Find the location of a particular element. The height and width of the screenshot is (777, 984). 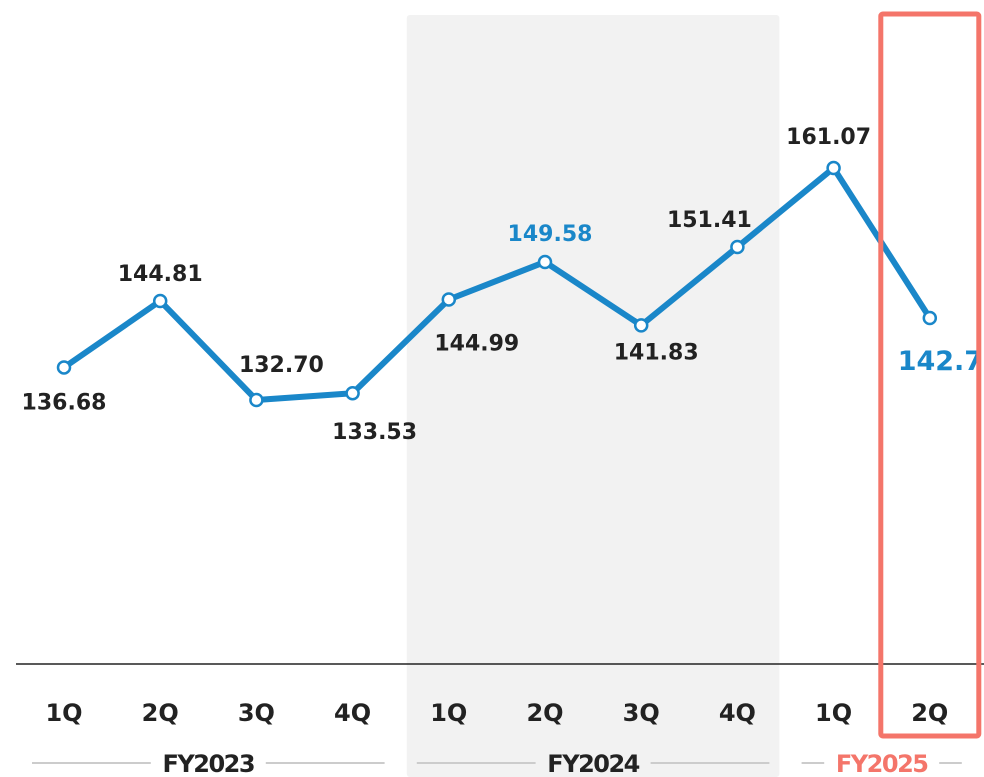

category-label-8: 4Q is located at coordinates (737, 713).